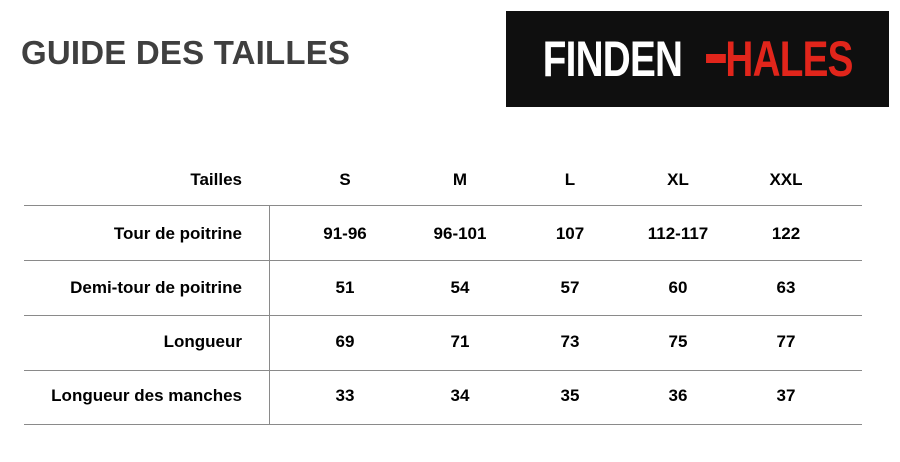  I want to click on table-cell: 96-101, so click(460, 233).